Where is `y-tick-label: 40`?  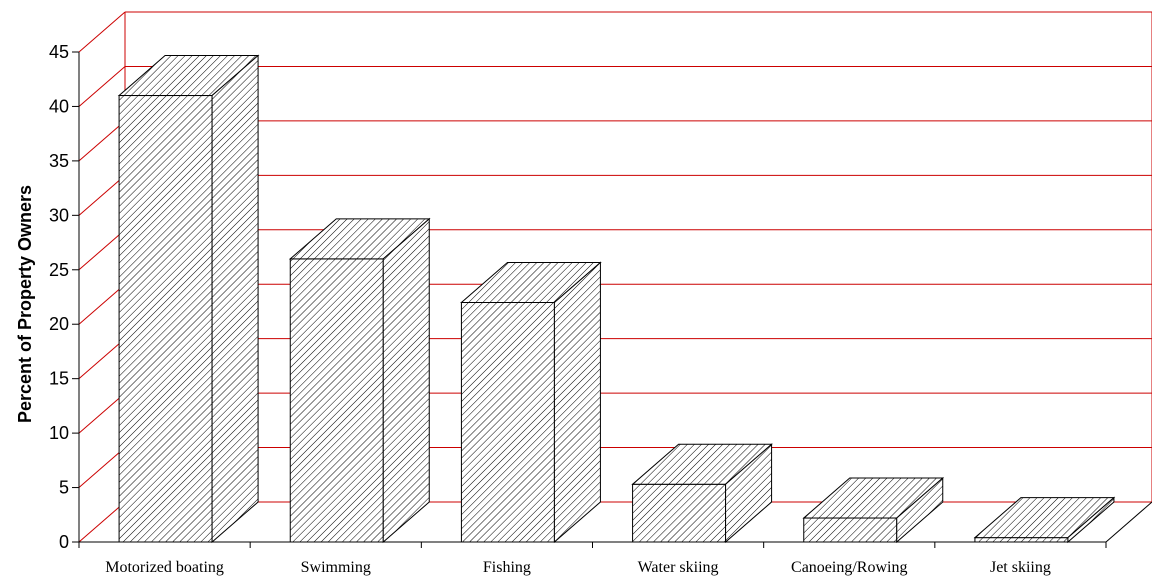
y-tick-label: 40 is located at coordinates (59, 106).